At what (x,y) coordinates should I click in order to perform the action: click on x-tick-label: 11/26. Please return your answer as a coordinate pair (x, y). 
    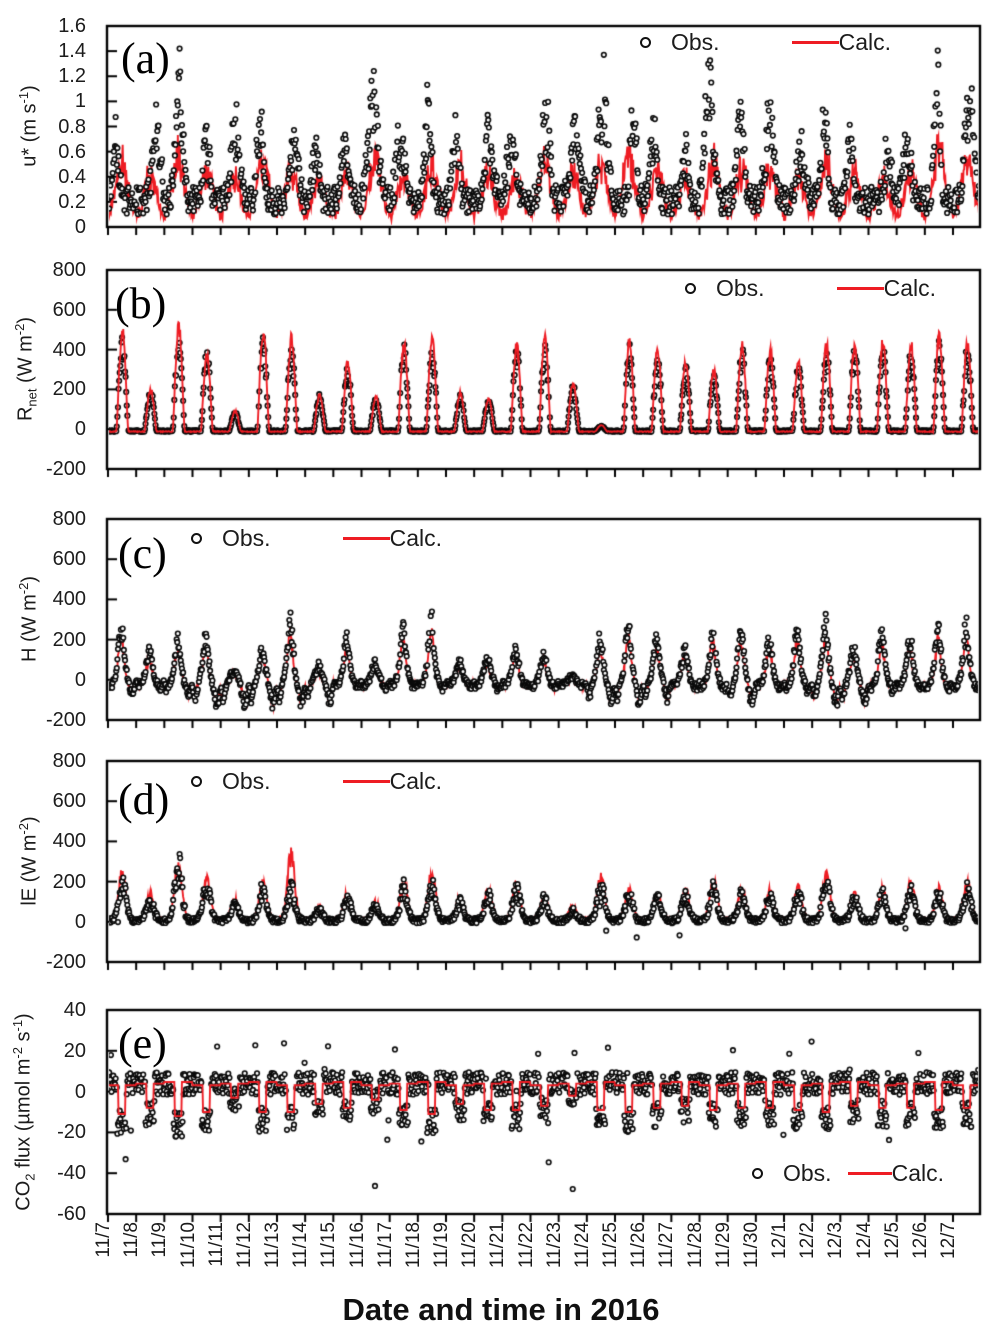
    Looking at the image, I should click on (639, 1245).